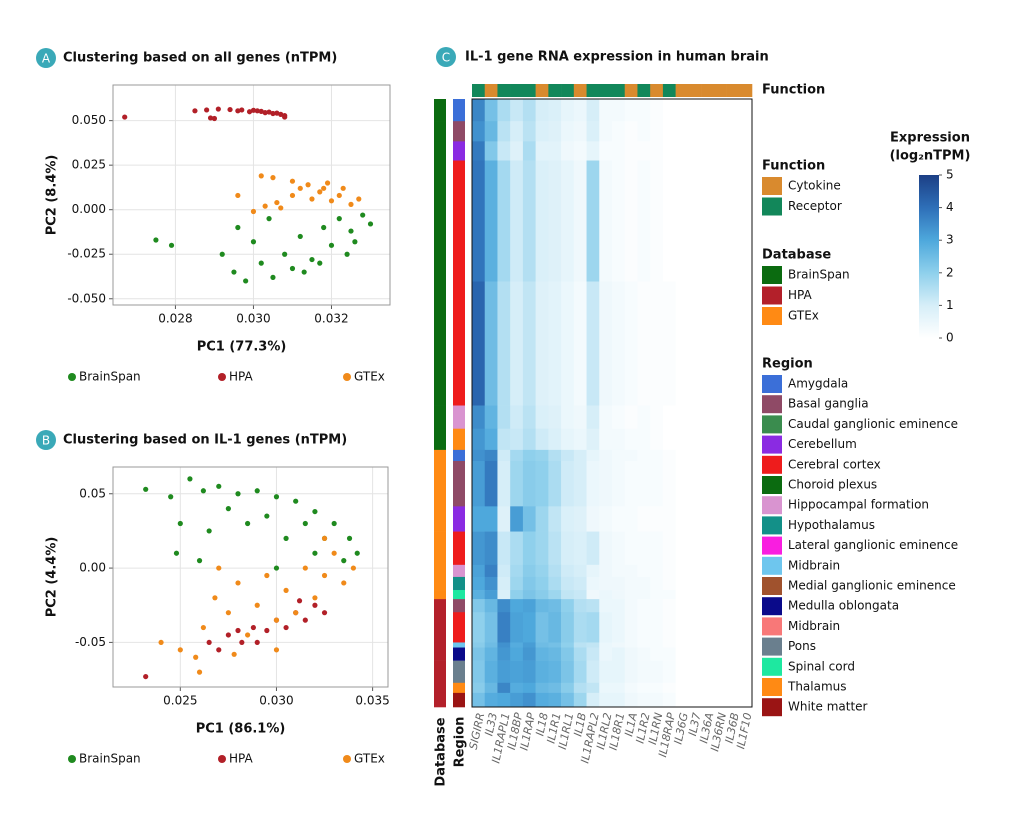 The width and height of the screenshot is (1013, 836). I want to click on legend-label: Cerebral cortex, so click(834, 464).